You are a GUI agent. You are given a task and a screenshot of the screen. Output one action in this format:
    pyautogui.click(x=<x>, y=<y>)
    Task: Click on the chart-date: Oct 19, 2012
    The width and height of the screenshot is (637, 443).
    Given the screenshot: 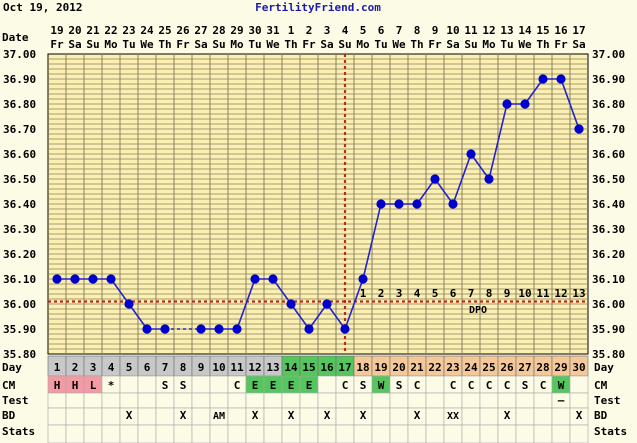 What is the action you would take?
    pyautogui.click(x=42, y=7)
    